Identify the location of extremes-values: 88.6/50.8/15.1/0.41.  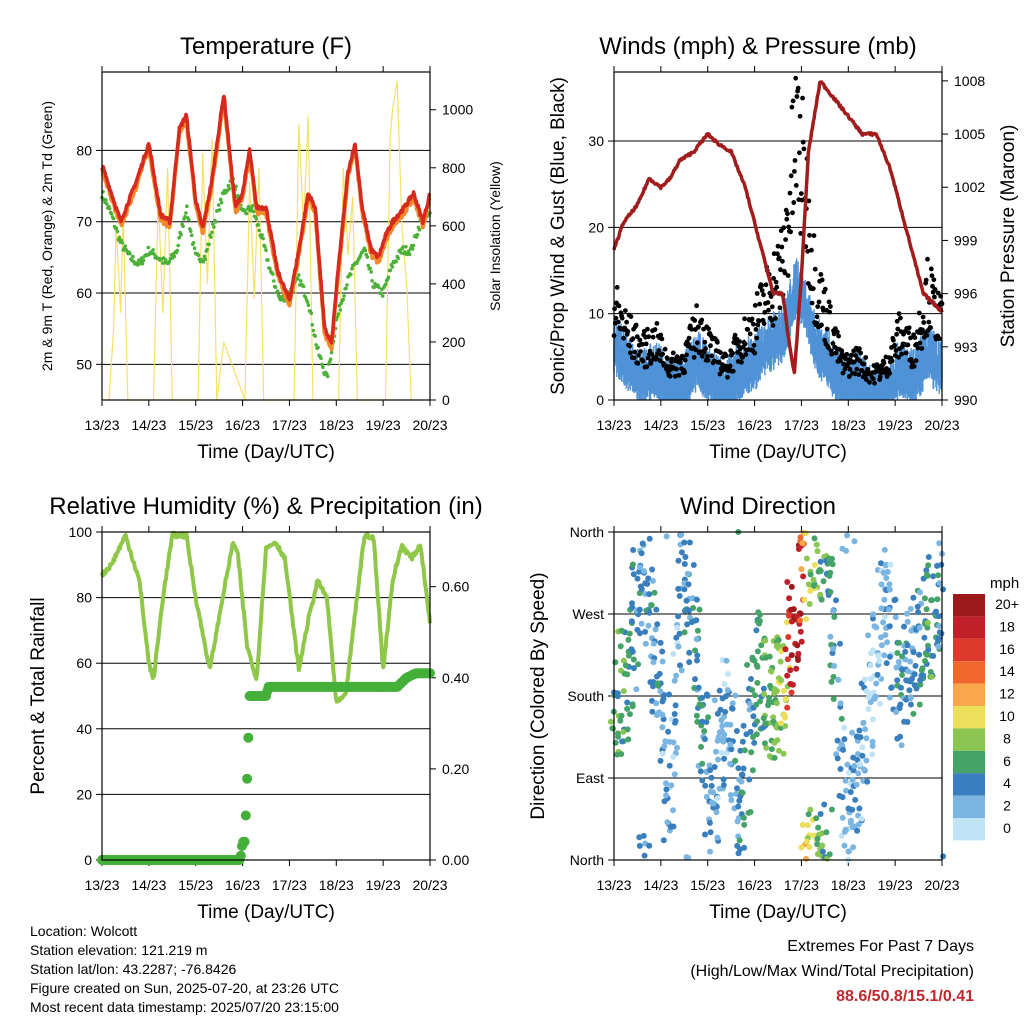
(905, 996).